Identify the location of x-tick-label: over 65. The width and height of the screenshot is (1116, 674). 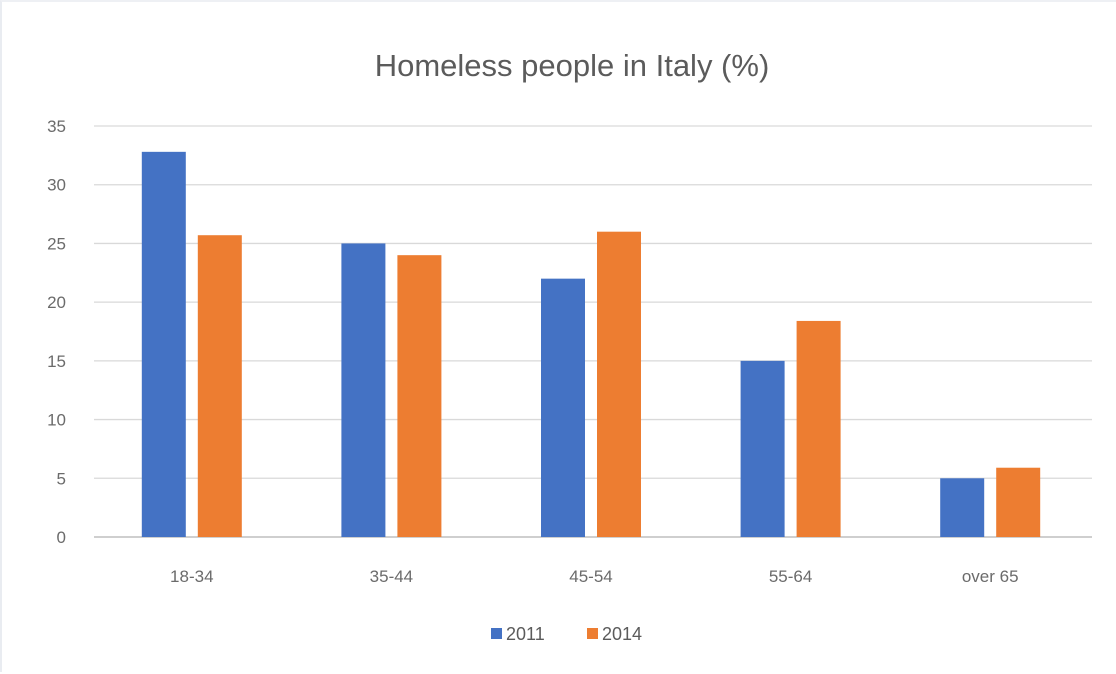
(990, 576).